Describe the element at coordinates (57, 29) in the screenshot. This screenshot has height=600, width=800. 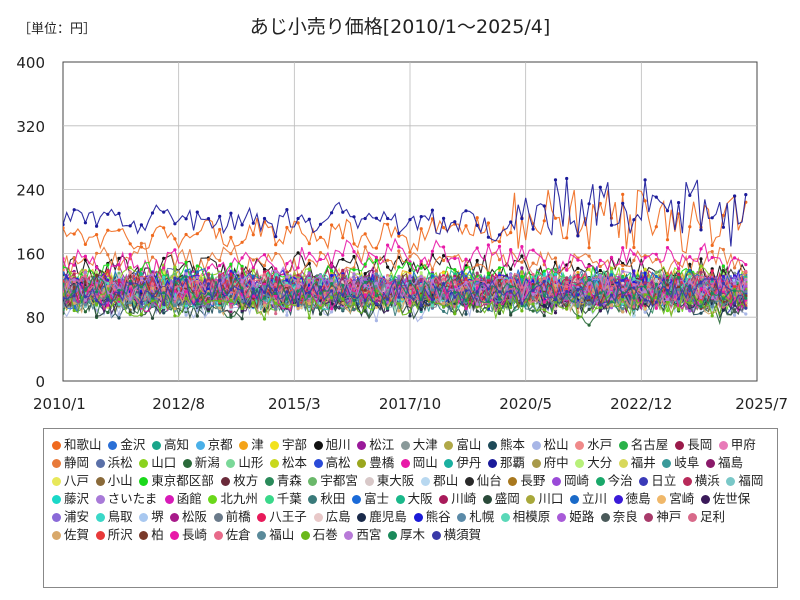
I see `unit-label: ［単位：円］` at that location.